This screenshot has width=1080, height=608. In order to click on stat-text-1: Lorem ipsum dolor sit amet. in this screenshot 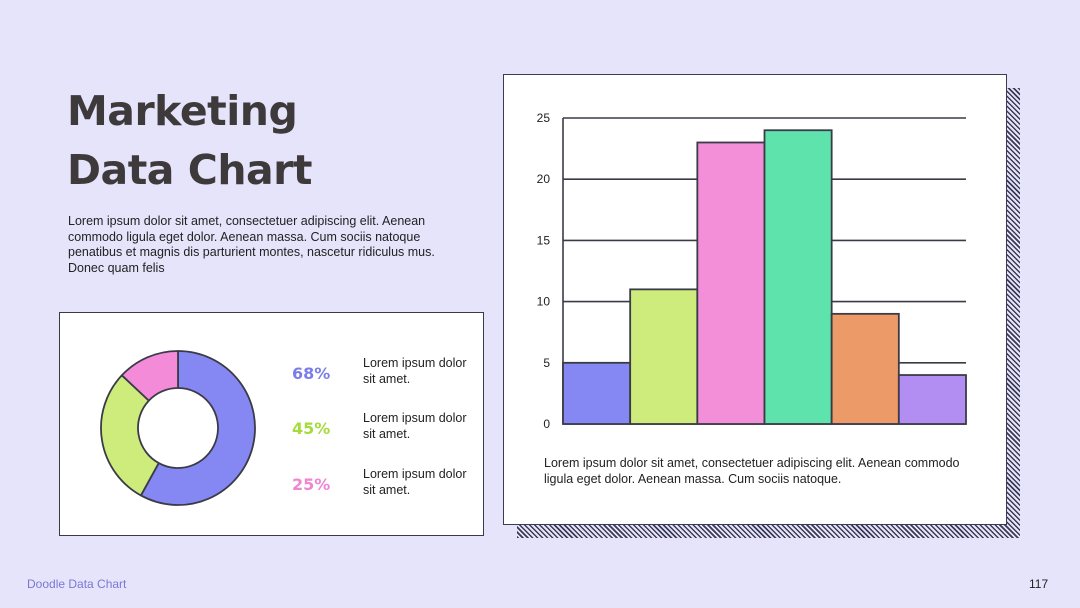, I will do `click(415, 371)`.